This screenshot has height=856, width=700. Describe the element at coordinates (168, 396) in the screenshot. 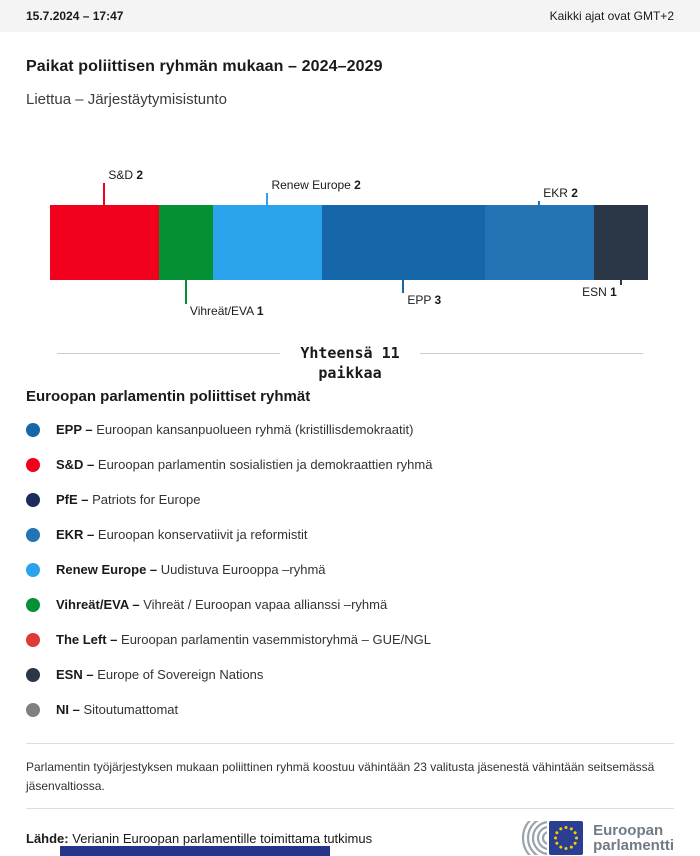

I see `legend-heading: Euroopan parlamentin poliittiset ryhmät` at that location.